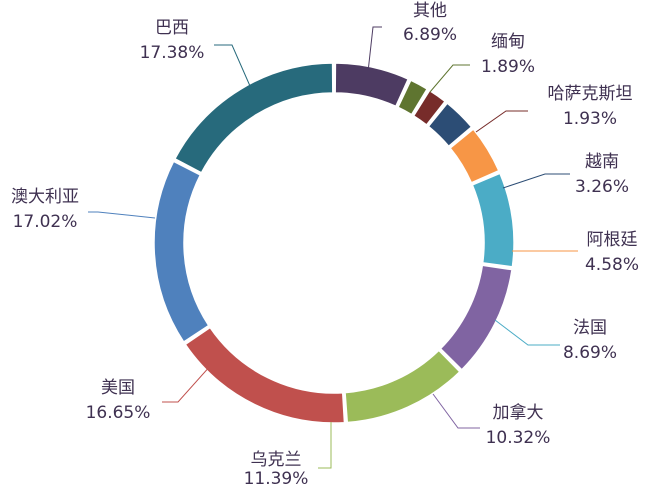  What do you see at coordinates (612, 265) in the screenshot?
I see `slice-value-label-4: 4.58%` at bounding box center [612, 265].